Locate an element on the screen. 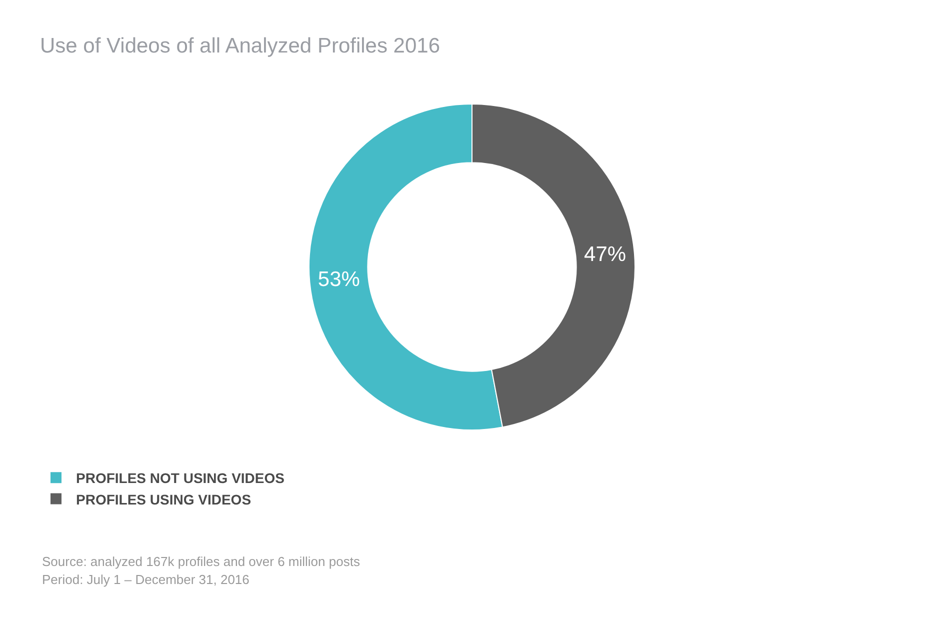 This screenshot has height=618, width=940. source-note: Source: analyzed 167k profiles and over 6 million posts is located at coordinates (201, 561).